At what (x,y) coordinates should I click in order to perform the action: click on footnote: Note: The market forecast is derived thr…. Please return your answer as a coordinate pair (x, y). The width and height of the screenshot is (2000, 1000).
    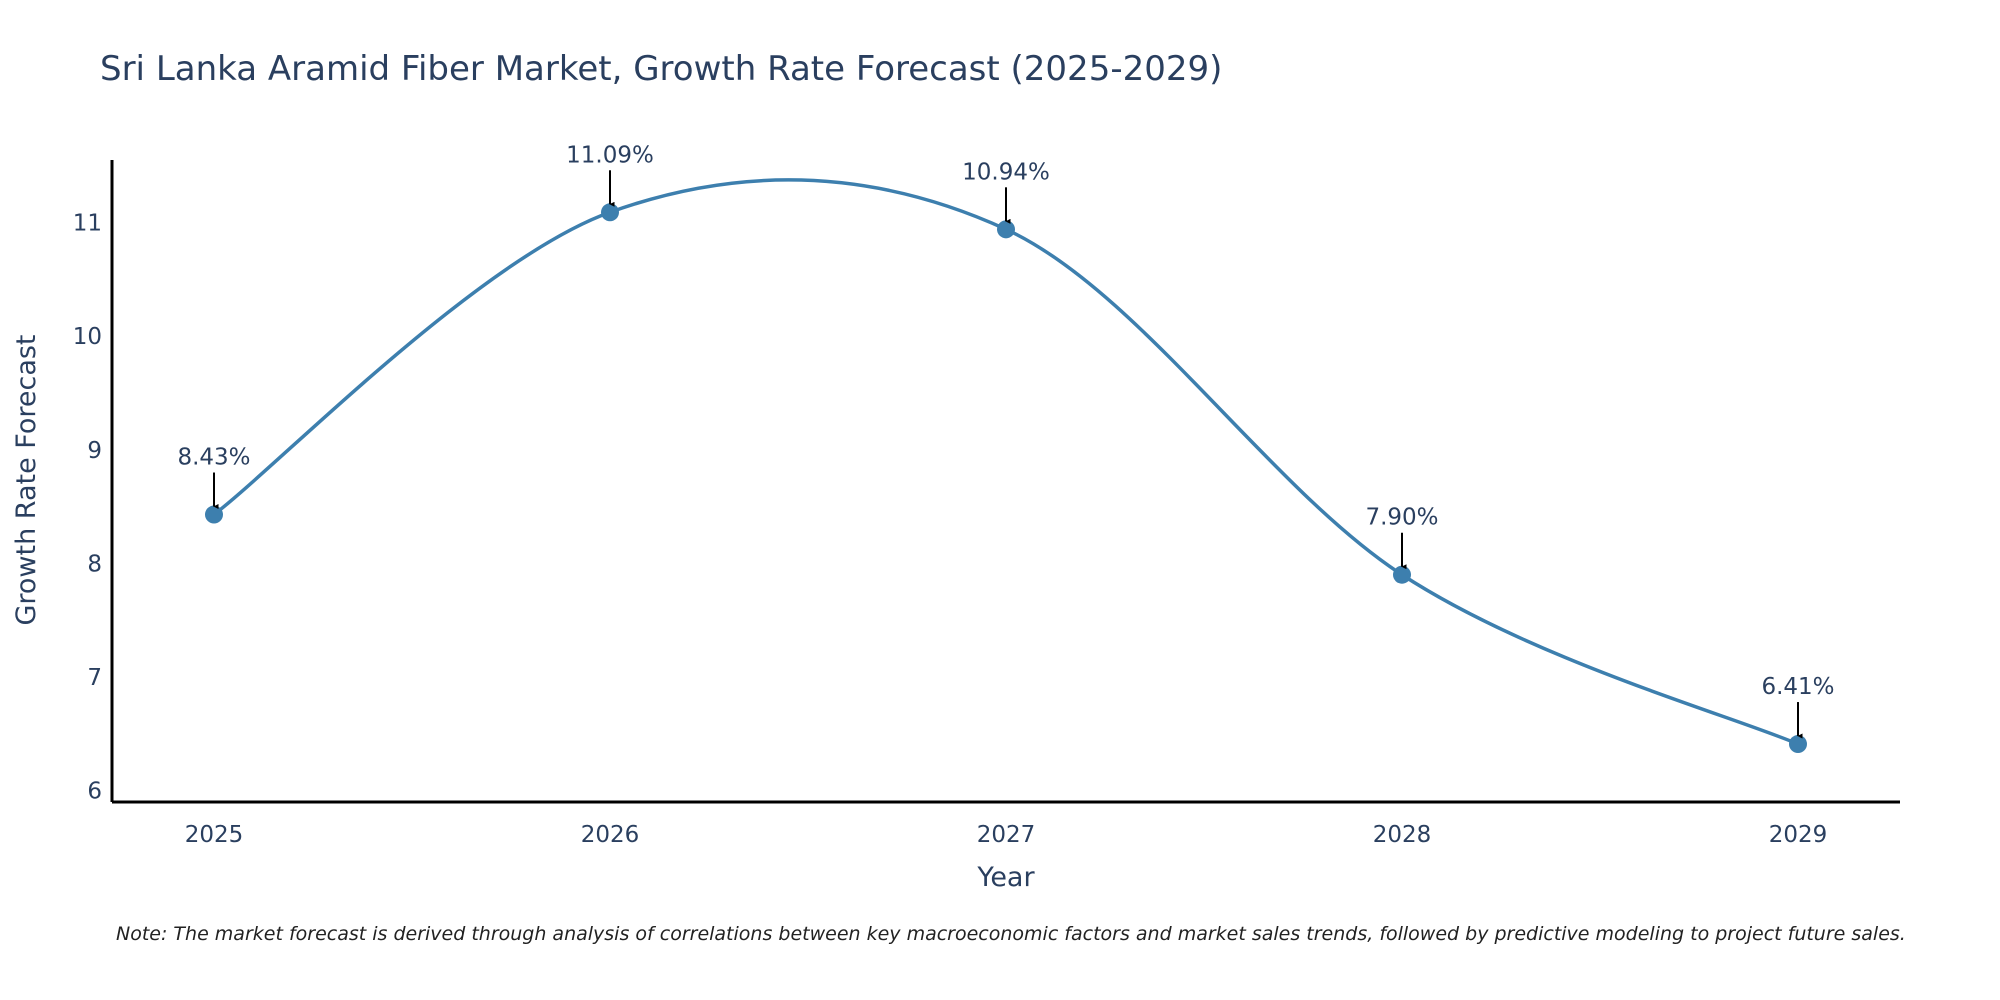
    Looking at the image, I should click on (1011, 934).